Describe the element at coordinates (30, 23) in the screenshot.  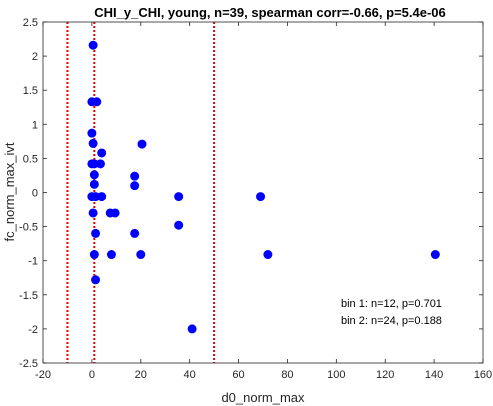
I see `y-tick-label-10: 2.5` at that location.